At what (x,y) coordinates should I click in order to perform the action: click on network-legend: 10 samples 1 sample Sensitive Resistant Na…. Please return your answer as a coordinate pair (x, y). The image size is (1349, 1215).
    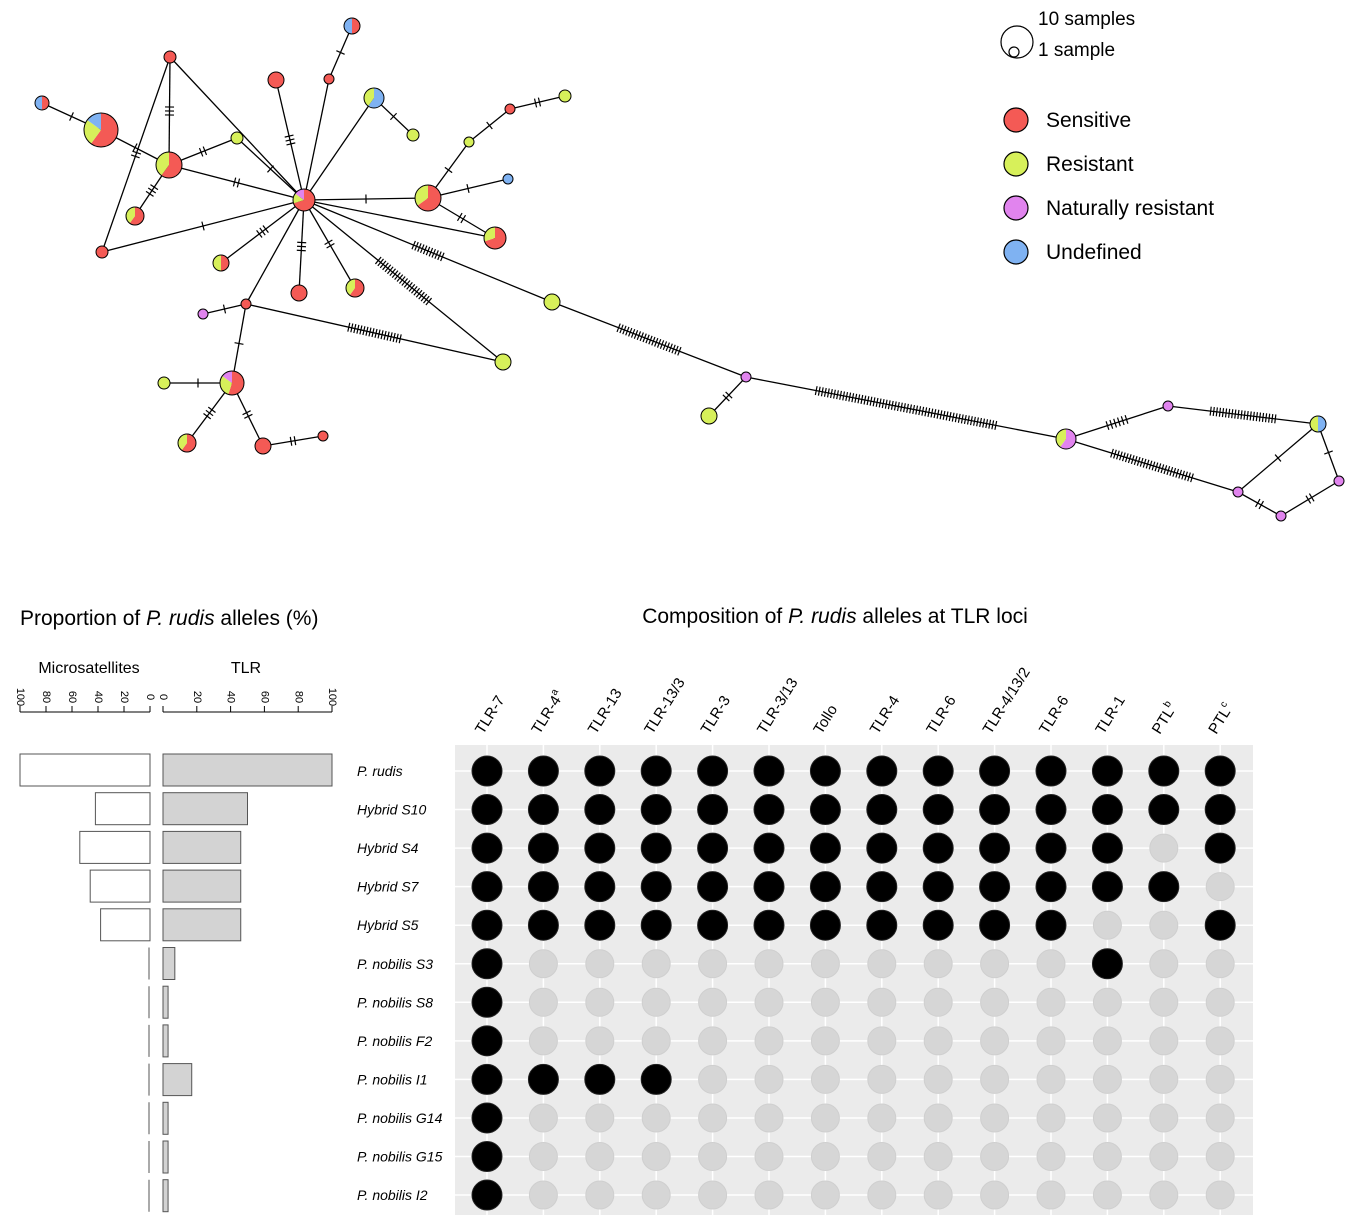
    Looking at the image, I should click on (1107, 137).